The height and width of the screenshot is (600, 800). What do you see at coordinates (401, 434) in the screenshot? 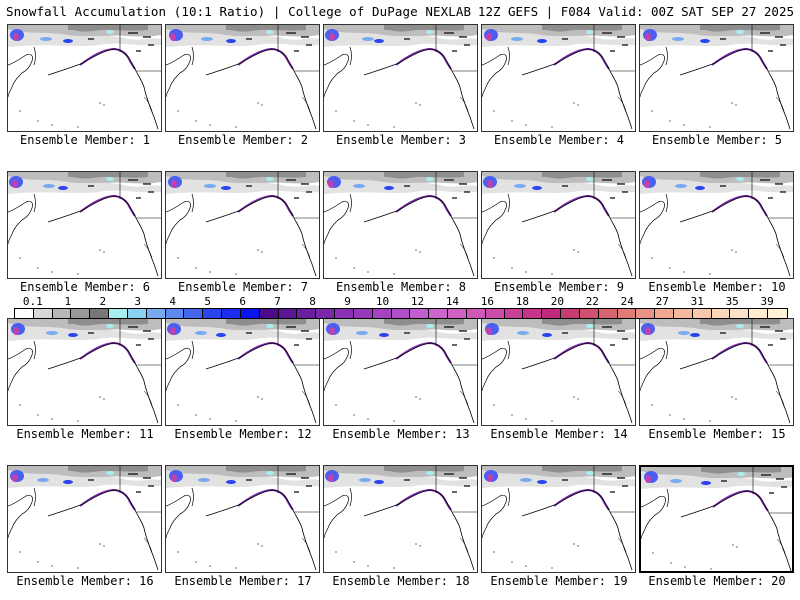
I see `ensemble-member-label: Ensemble Member: 13` at bounding box center [401, 434].